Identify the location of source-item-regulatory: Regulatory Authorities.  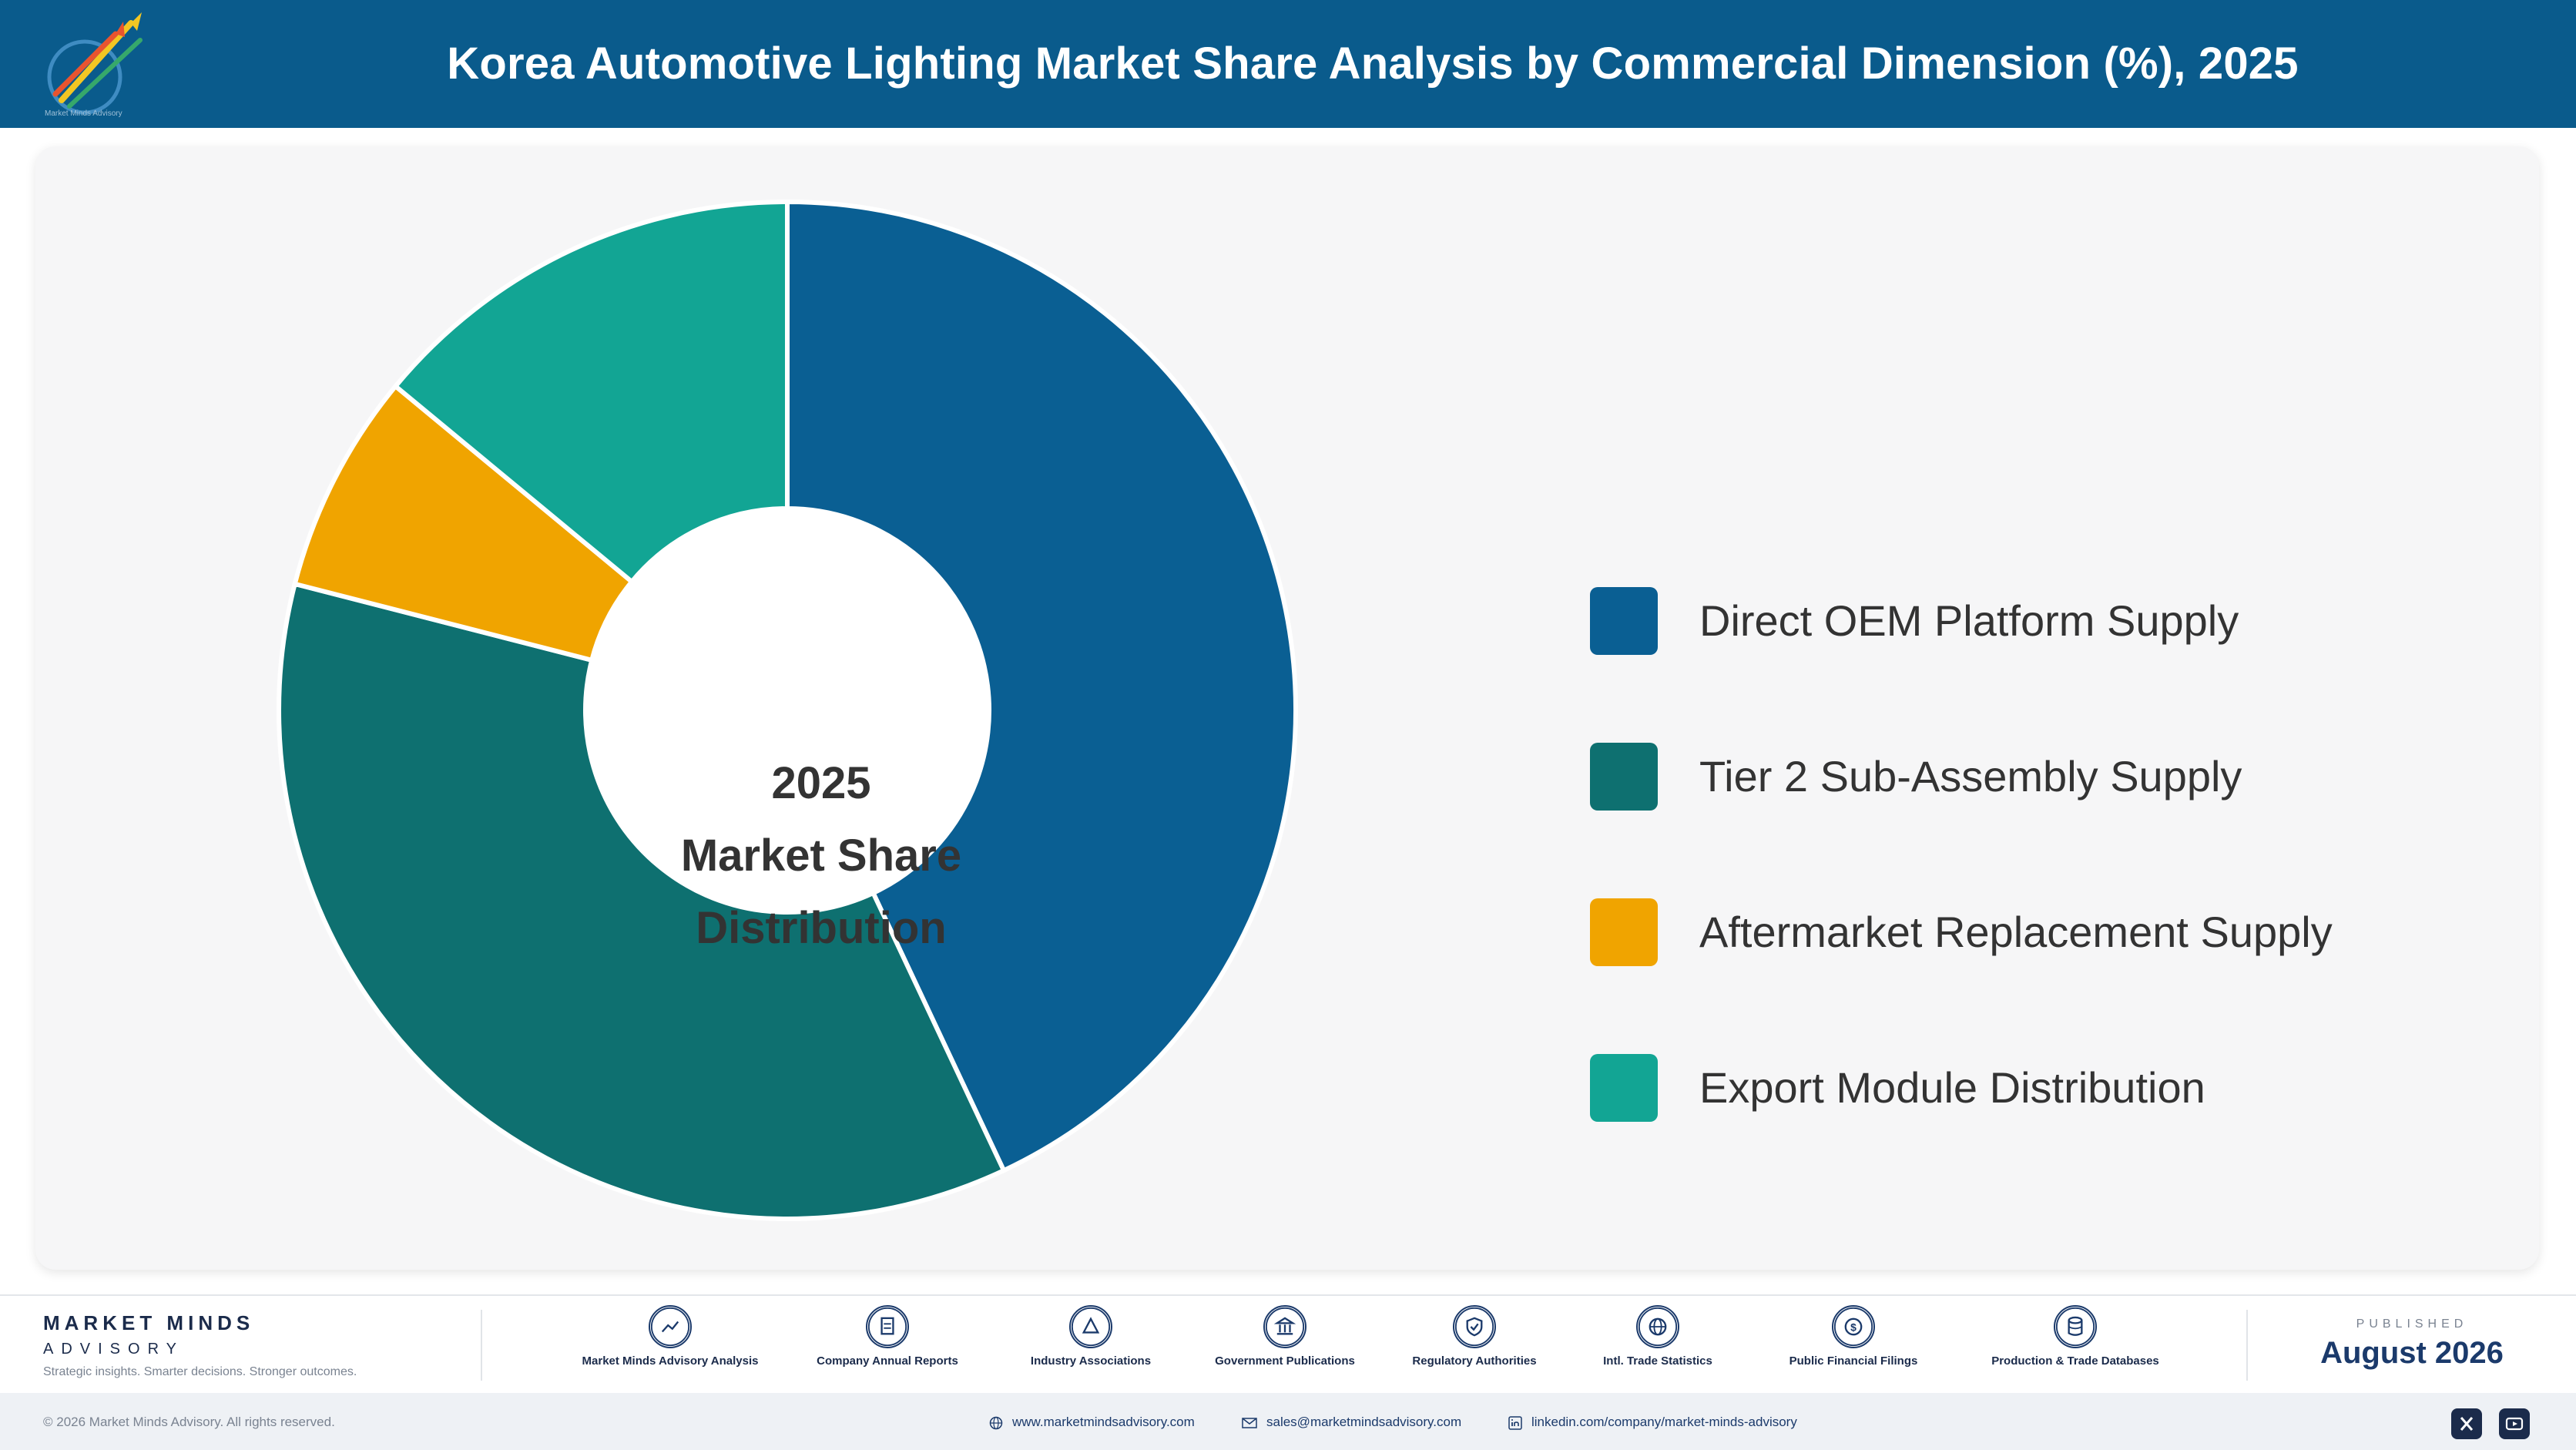
(1474, 1336).